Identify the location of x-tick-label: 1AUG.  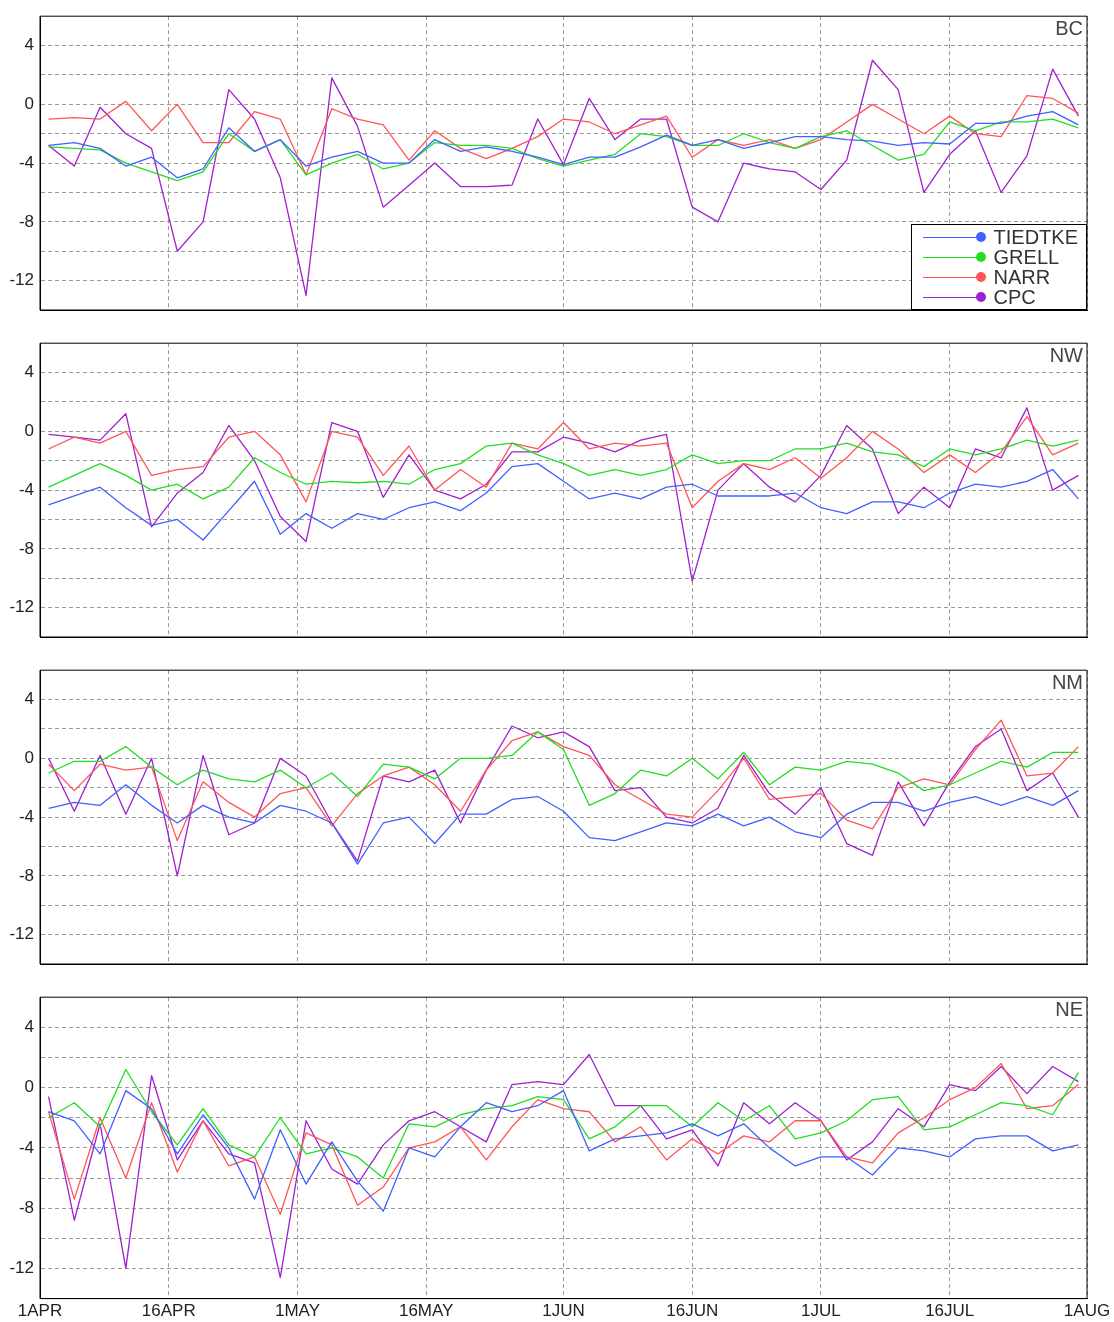
(1087, 1311).